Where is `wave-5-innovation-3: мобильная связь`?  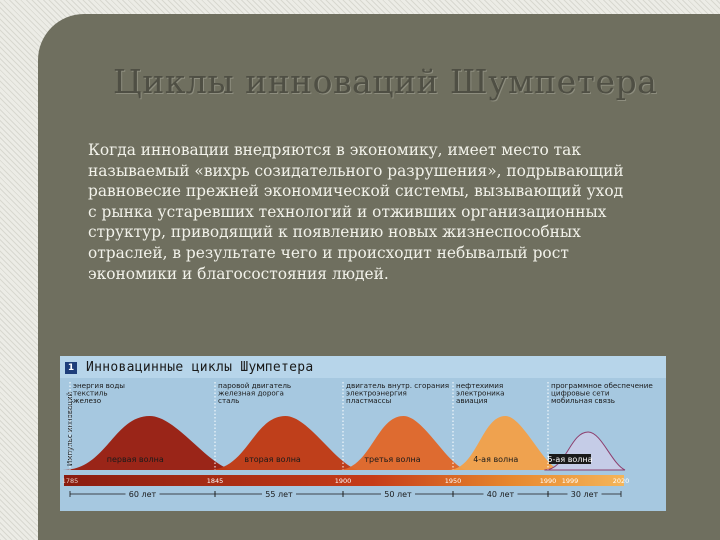
wave-5-innovation-3: мобильная связь is located at coordinates (583, 400).